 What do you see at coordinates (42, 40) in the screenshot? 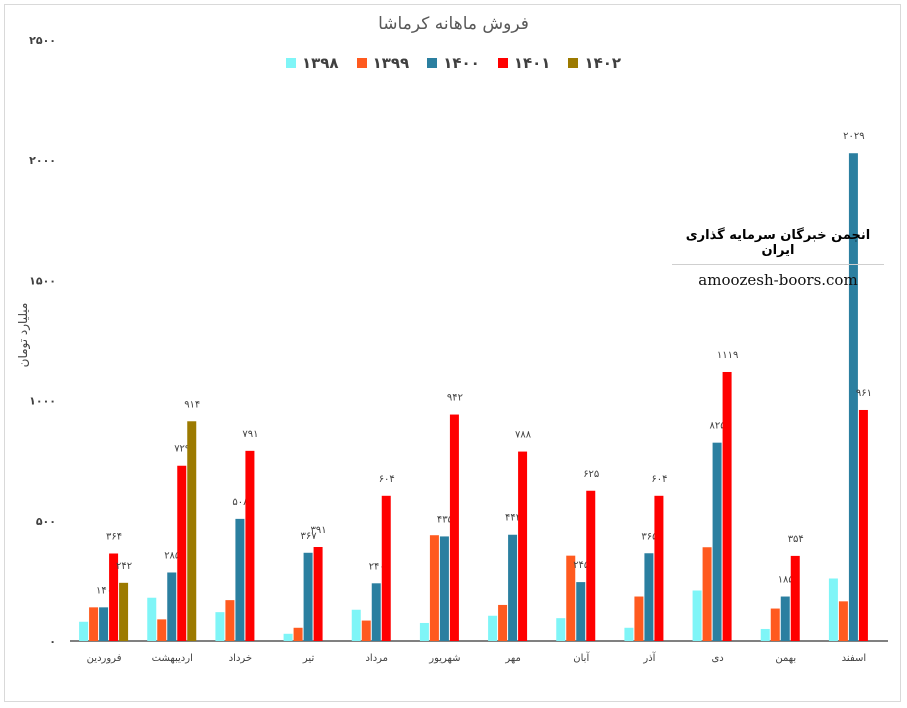
I see `y-tick-label: ۲۵۰۰` at bounding box center [42, 40].